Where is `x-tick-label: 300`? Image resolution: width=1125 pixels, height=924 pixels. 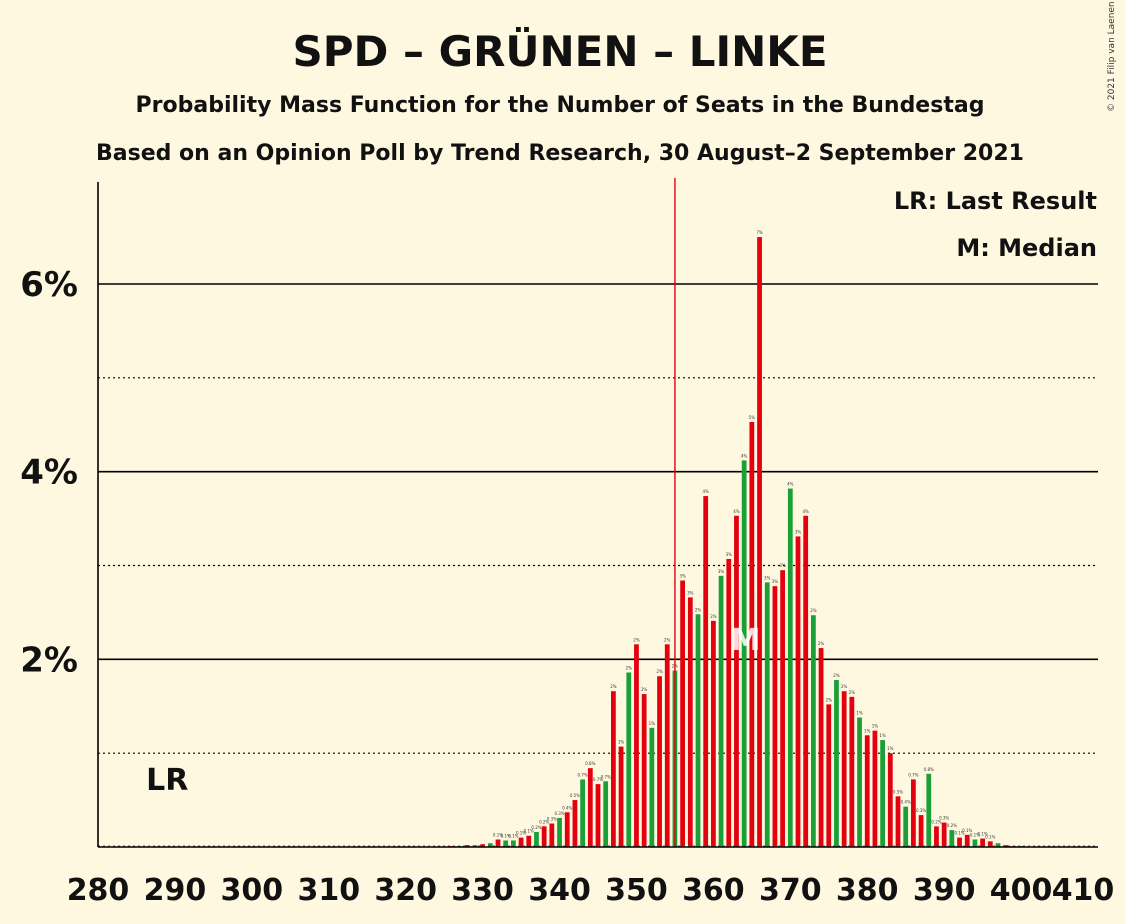 x-tick-label: 300 is located at coordinates (252, 890).